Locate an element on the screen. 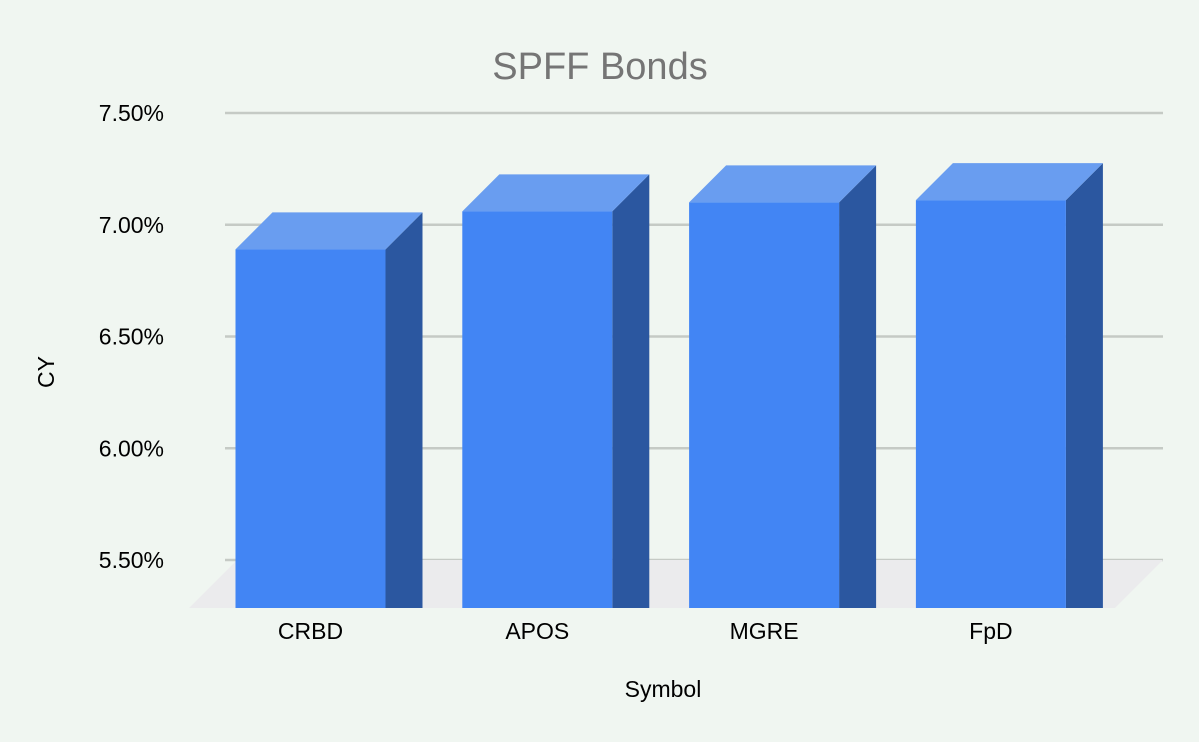 The width and height of the screenshot is (1199, 742). chart-title: SPFF Bonds is located at coordinates (599, 67).